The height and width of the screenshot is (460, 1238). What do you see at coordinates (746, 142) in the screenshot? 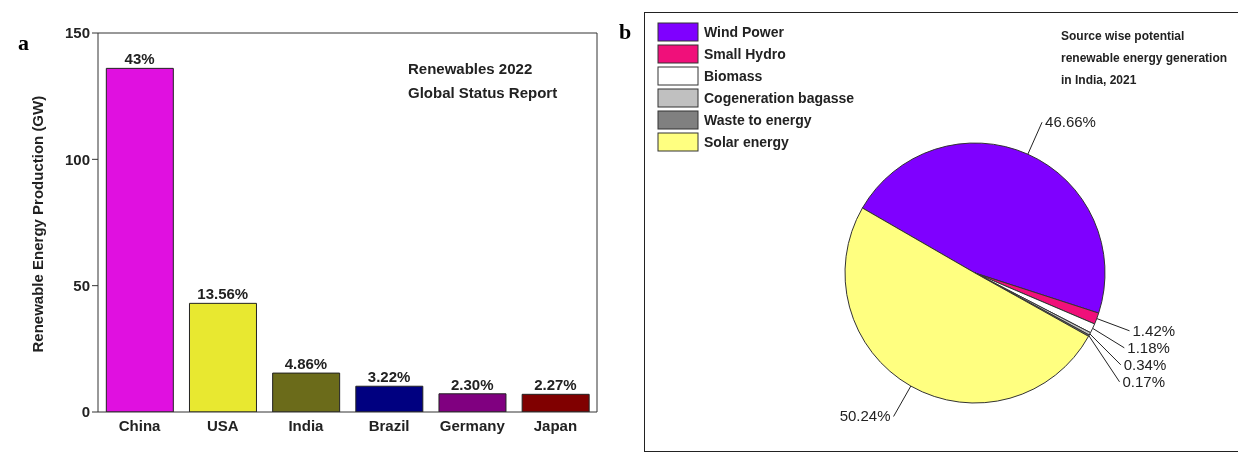
I see `legend-label: Solar energy` at bounding box center [746, 142].